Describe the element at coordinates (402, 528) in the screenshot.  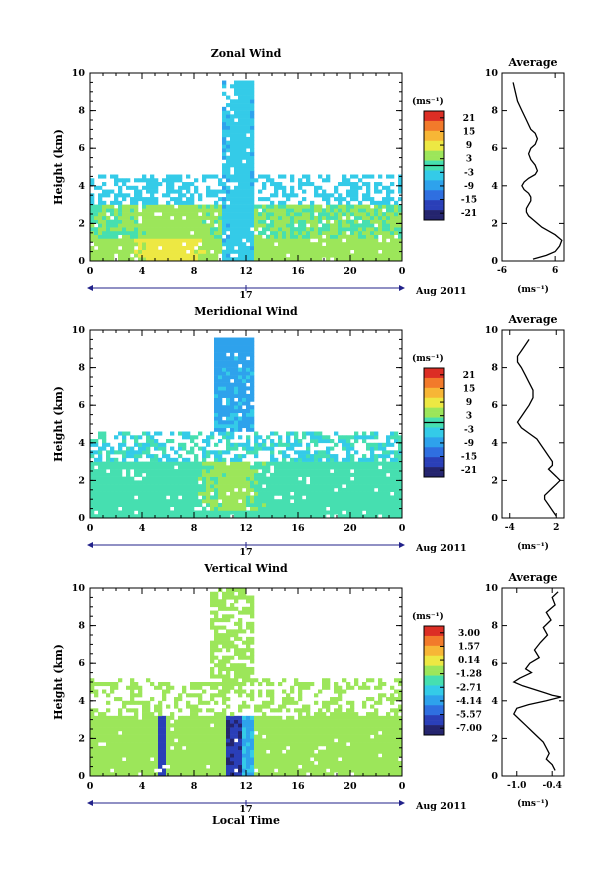
I see `x-tick-label: 0` at that location.